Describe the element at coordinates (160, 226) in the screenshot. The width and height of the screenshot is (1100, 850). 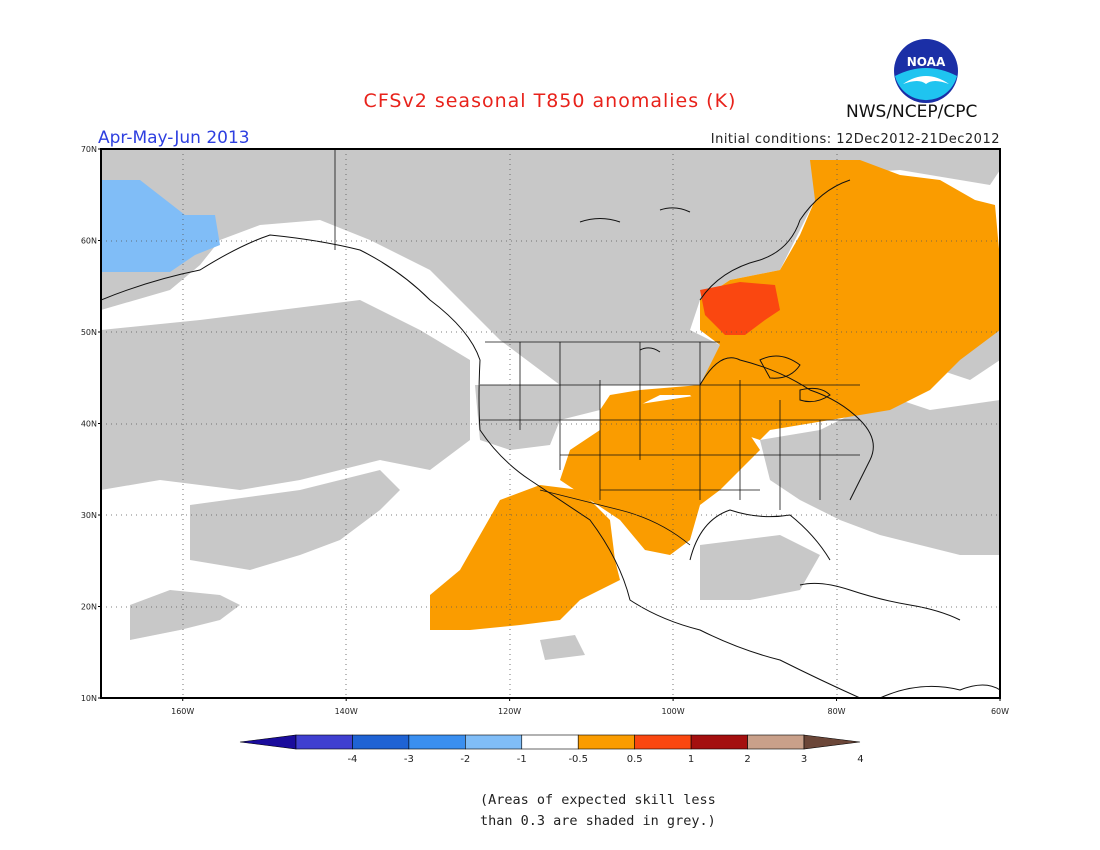
I see `blue-anomaly-alaska` at that location.